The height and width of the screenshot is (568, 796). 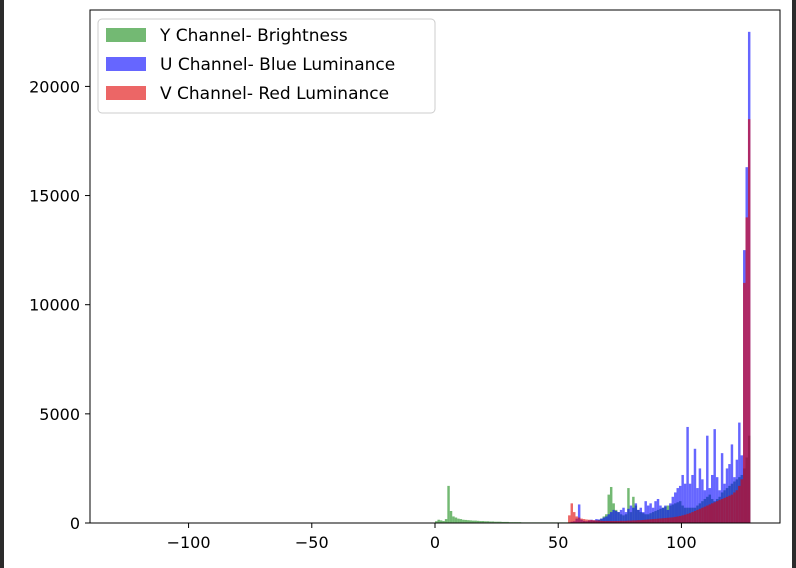 I want to click on x-axis: −100 −50 0 50 100, so click(x=432, y=537).